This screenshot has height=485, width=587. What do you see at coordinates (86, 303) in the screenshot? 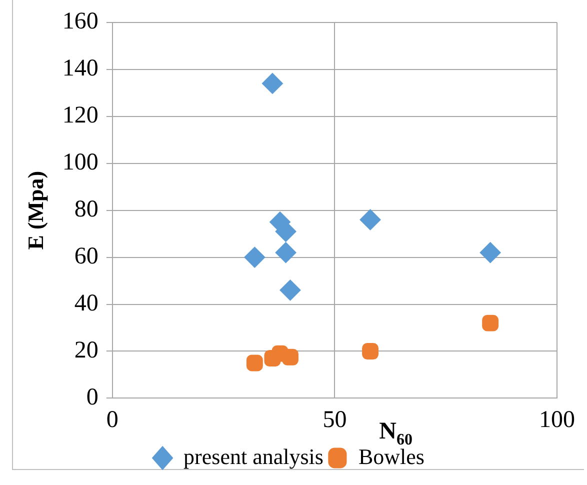
I see `y-tick-label: 40` at bounding box center [86, 303].